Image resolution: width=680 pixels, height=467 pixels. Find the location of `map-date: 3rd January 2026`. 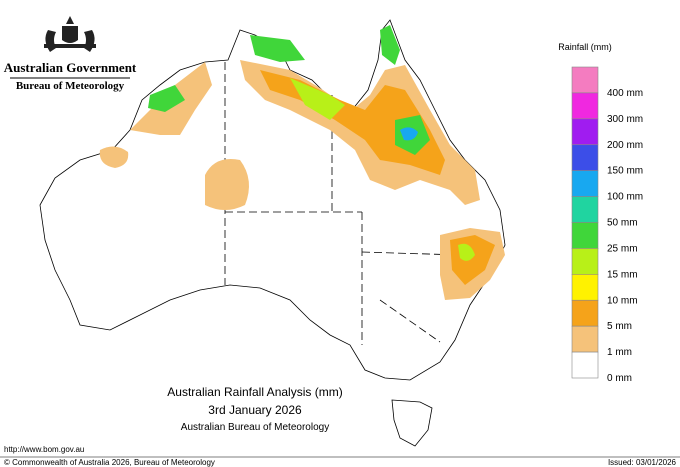

map-date: 3rd January 2026 is located at coordinates (255, 410).